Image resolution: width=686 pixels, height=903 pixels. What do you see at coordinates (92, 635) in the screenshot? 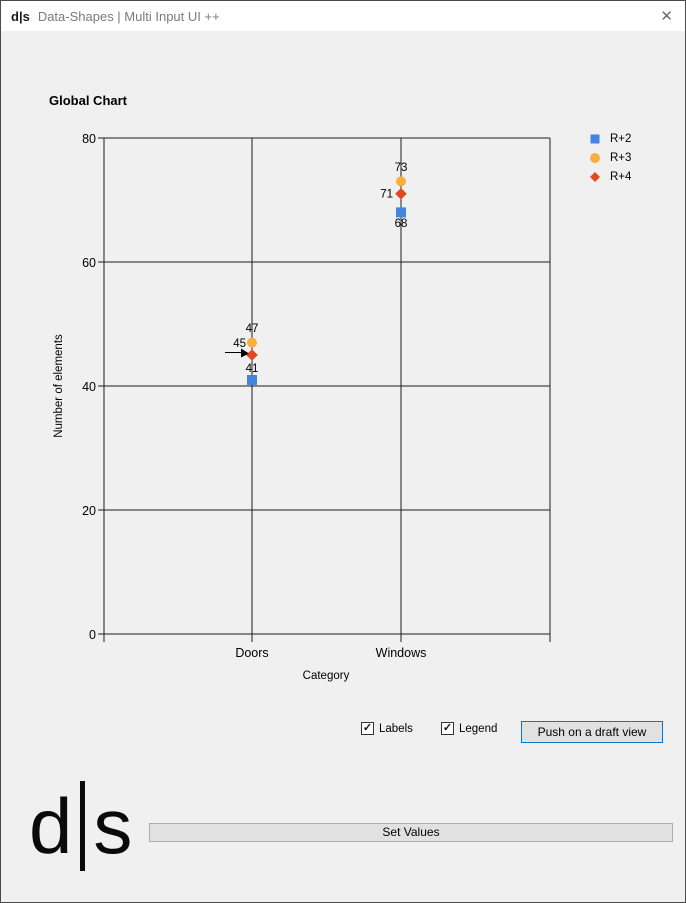
I see `y-tick-0: 0` at bounding box center [92, 635].